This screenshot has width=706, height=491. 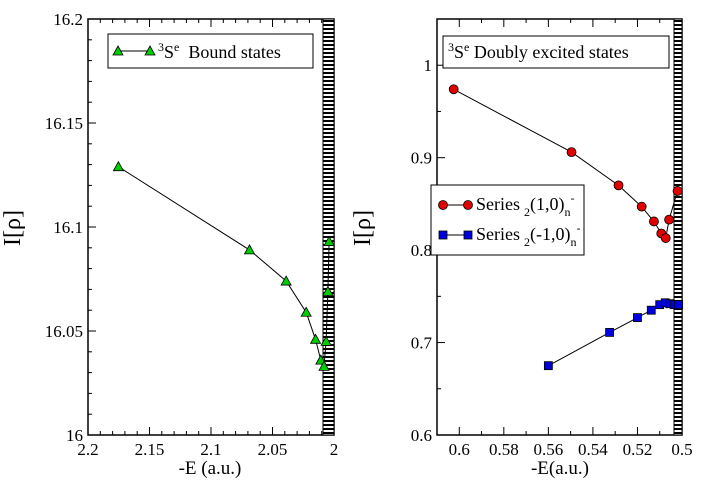 What do you see at coordinates (459, 52) in the screenshot?
I see `title-main: S` at bounding box center [459, 52].